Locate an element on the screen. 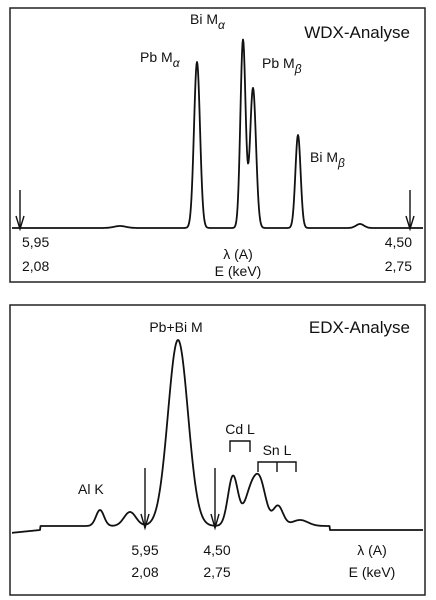 The image size is (436, 600). peak-label: Cd L is located at coordinates (240, 429).